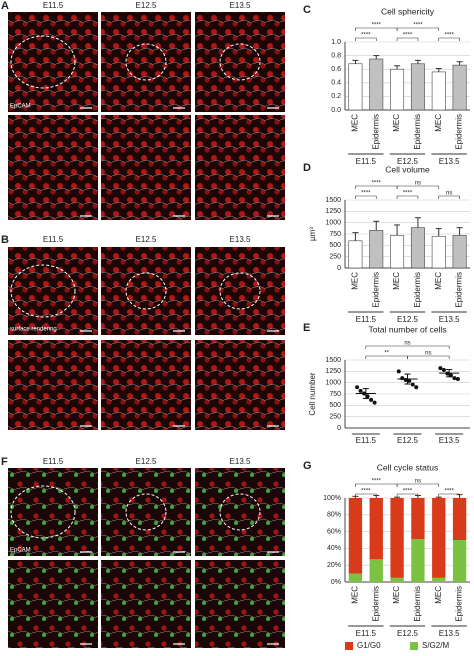  What do you see at coordinates (53, 5) in the screenshot?
I see `column-header: E11.5` at bounding box center [53, 5].